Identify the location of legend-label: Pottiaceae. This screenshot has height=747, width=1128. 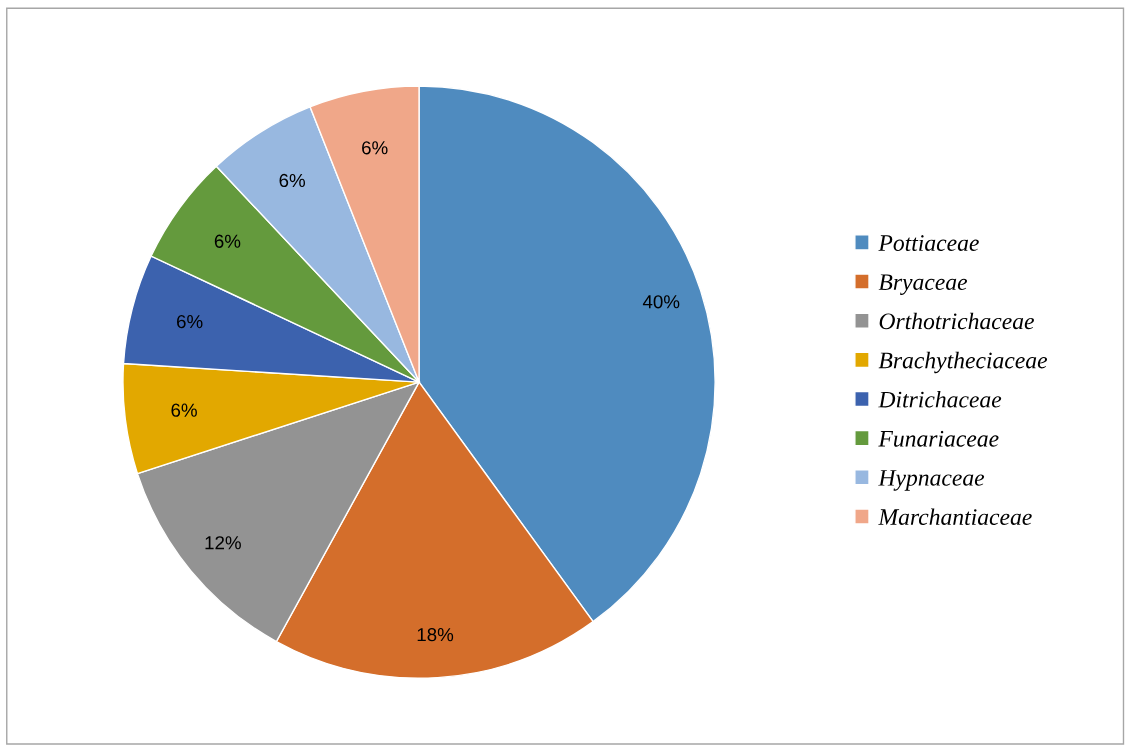
(928, 243).